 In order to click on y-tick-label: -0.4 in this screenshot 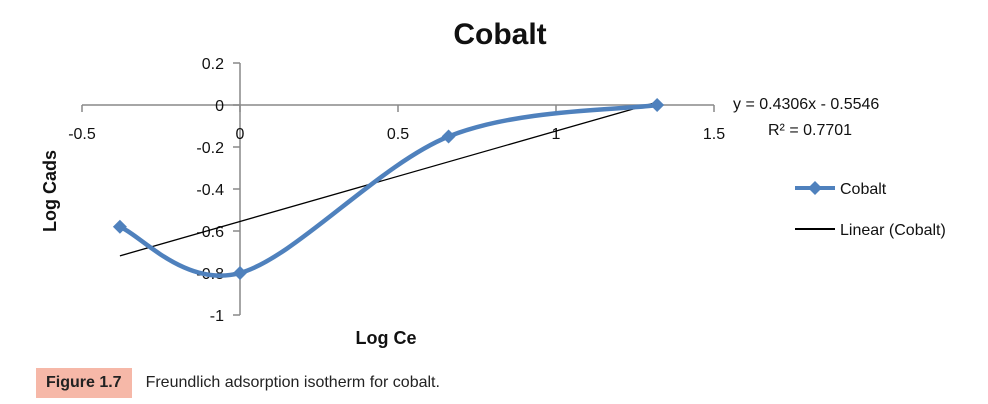, I will do `click(210, 190)`.